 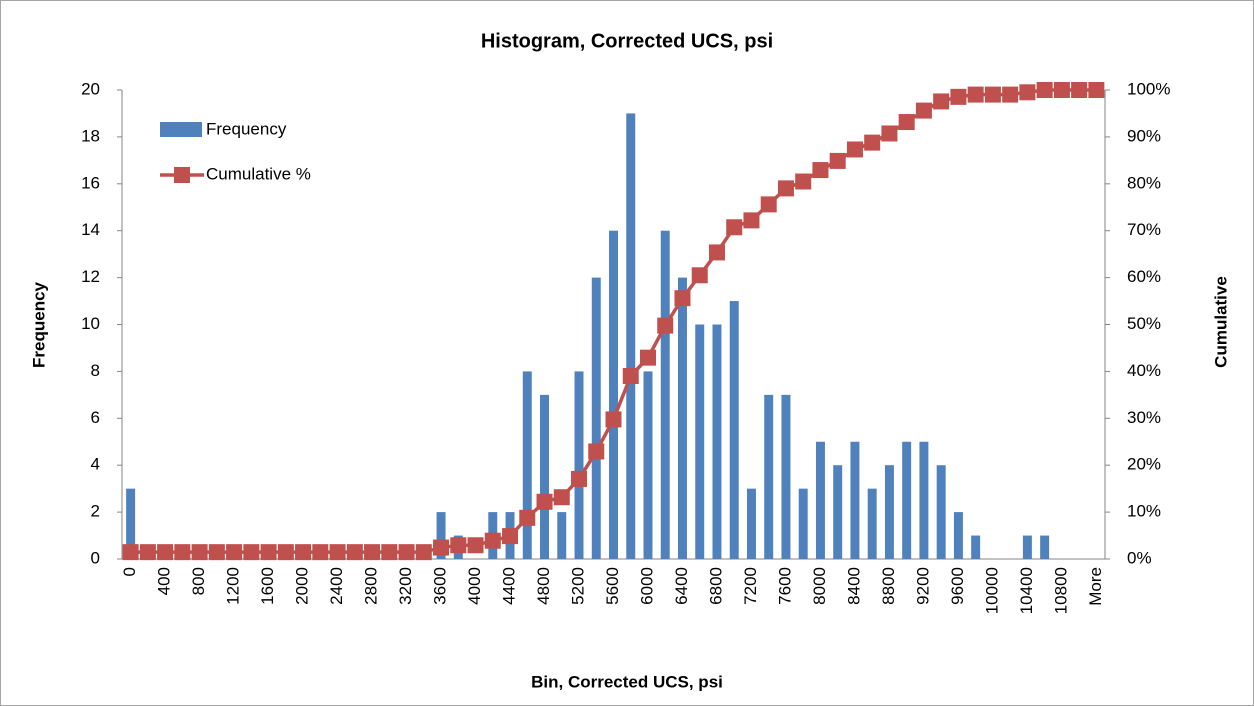 What do you see at coordinates (784, 586) in the screenshot?
I see `x-tick-label: 7600` at bounding box center [784, 586].